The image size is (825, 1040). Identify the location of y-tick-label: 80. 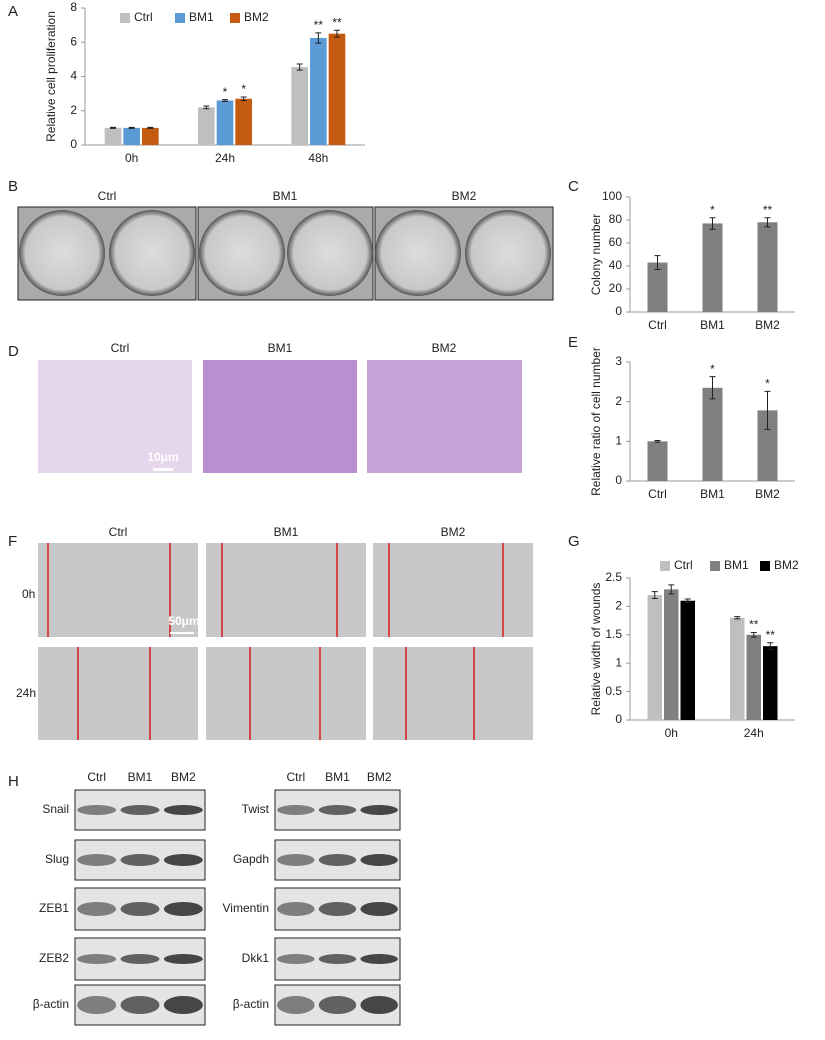
(616, 219).